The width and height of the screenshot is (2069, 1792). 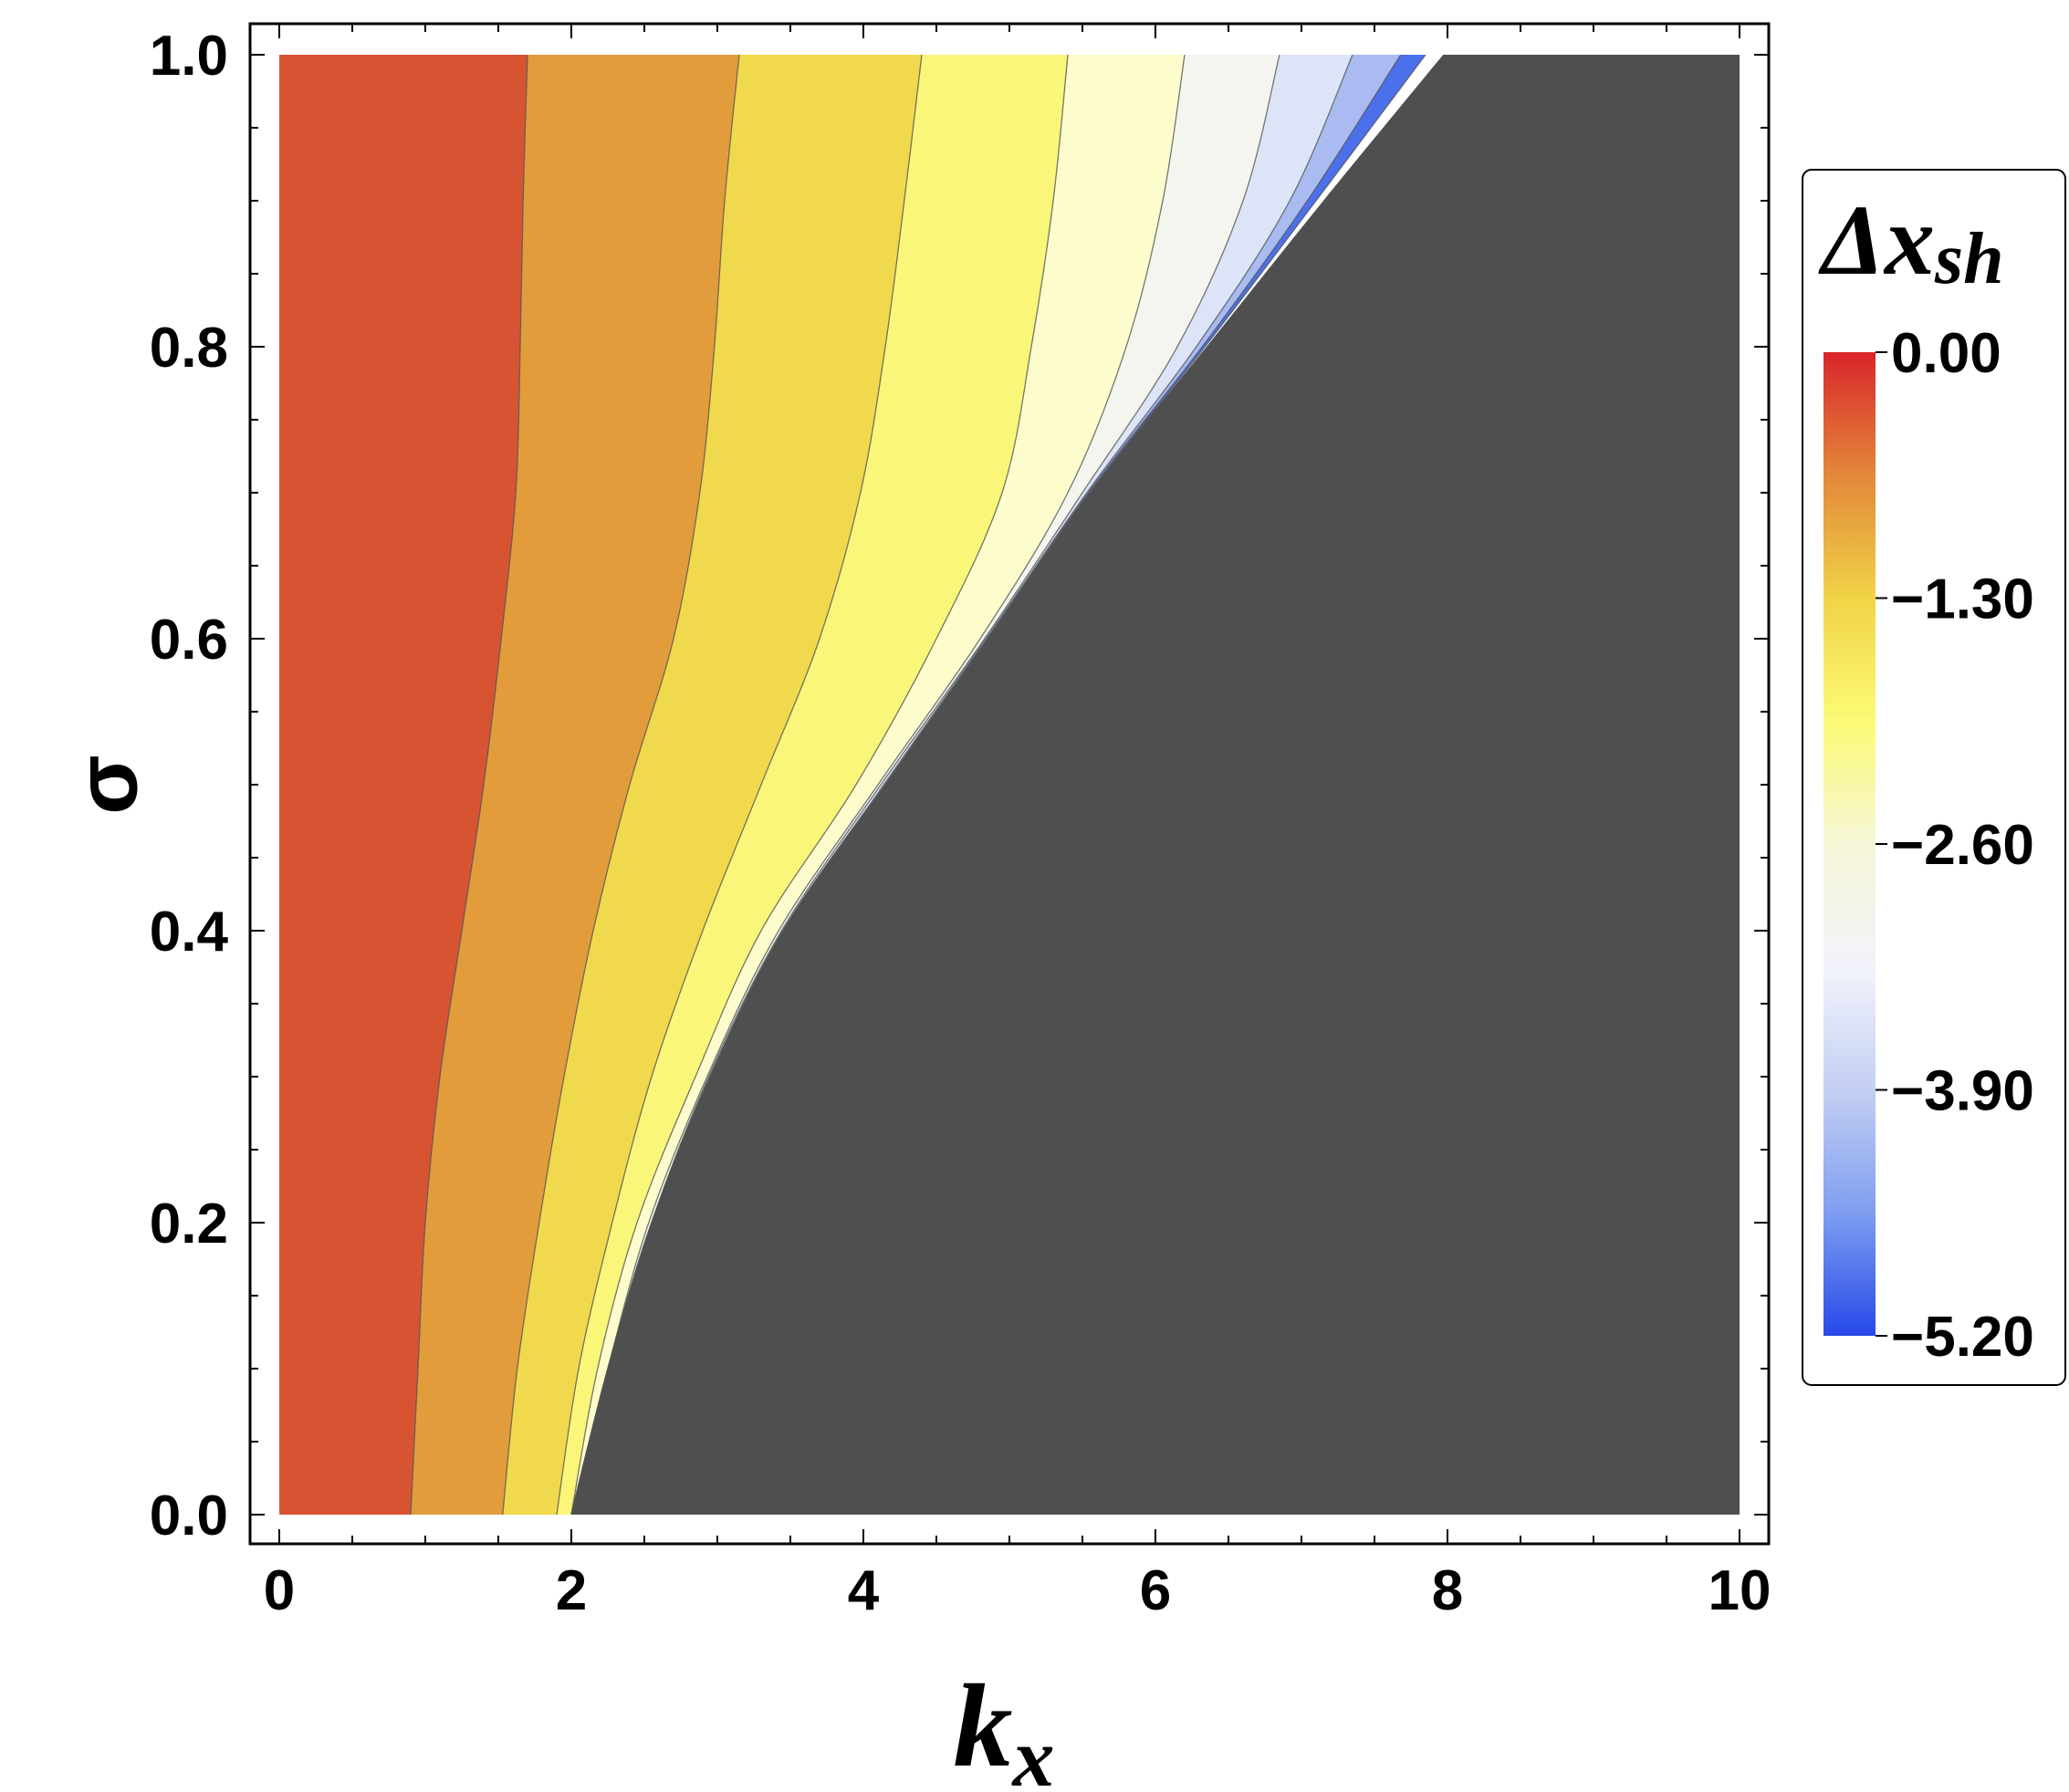 What do you see at coordinates (189, 1224) in the screenshot?
I see `y-tick-label: 0.2` at bounding box center [189, 1224].